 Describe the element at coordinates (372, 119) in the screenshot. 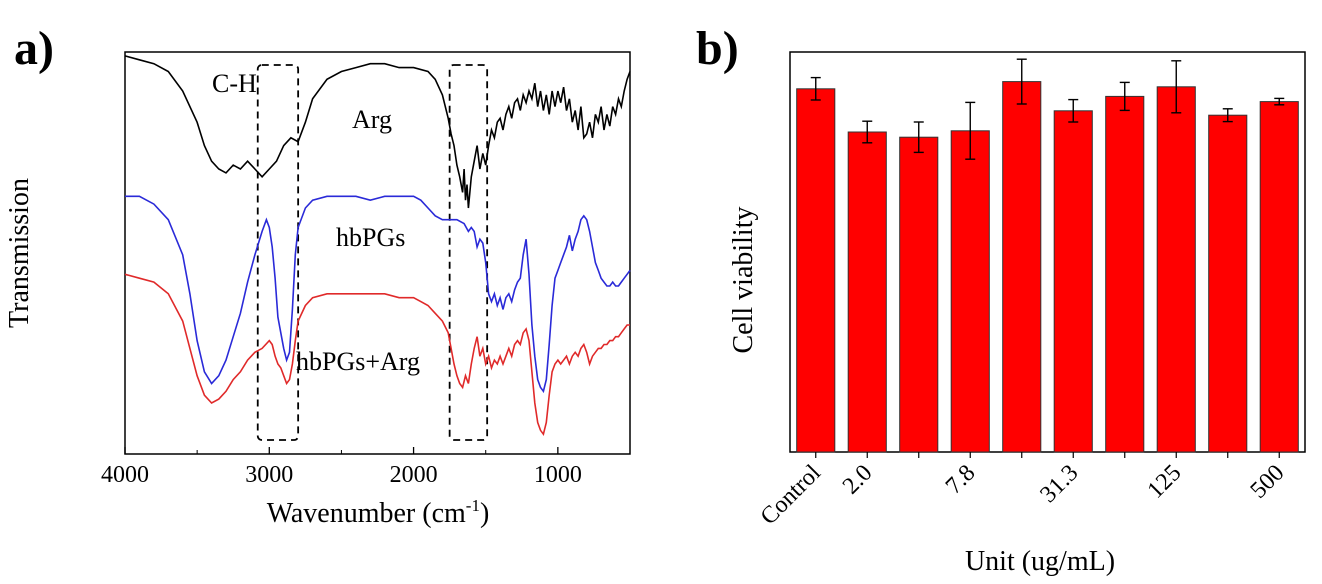

I see `label-arg: Arg` at that location.